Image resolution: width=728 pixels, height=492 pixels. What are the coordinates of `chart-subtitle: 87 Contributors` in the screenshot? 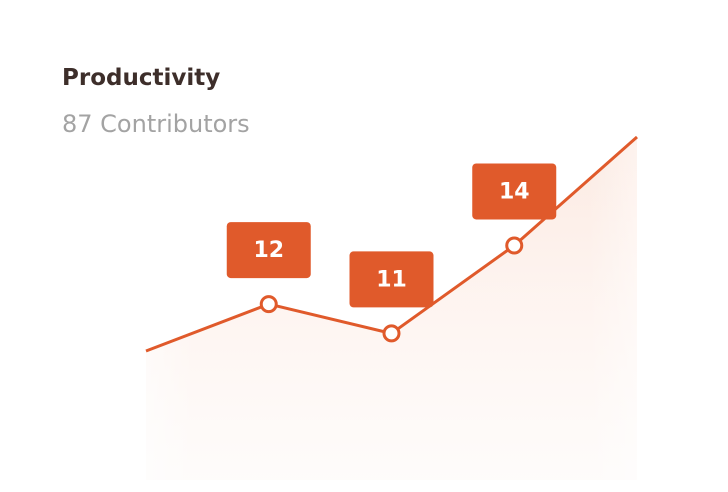 It's located at (156, 124).